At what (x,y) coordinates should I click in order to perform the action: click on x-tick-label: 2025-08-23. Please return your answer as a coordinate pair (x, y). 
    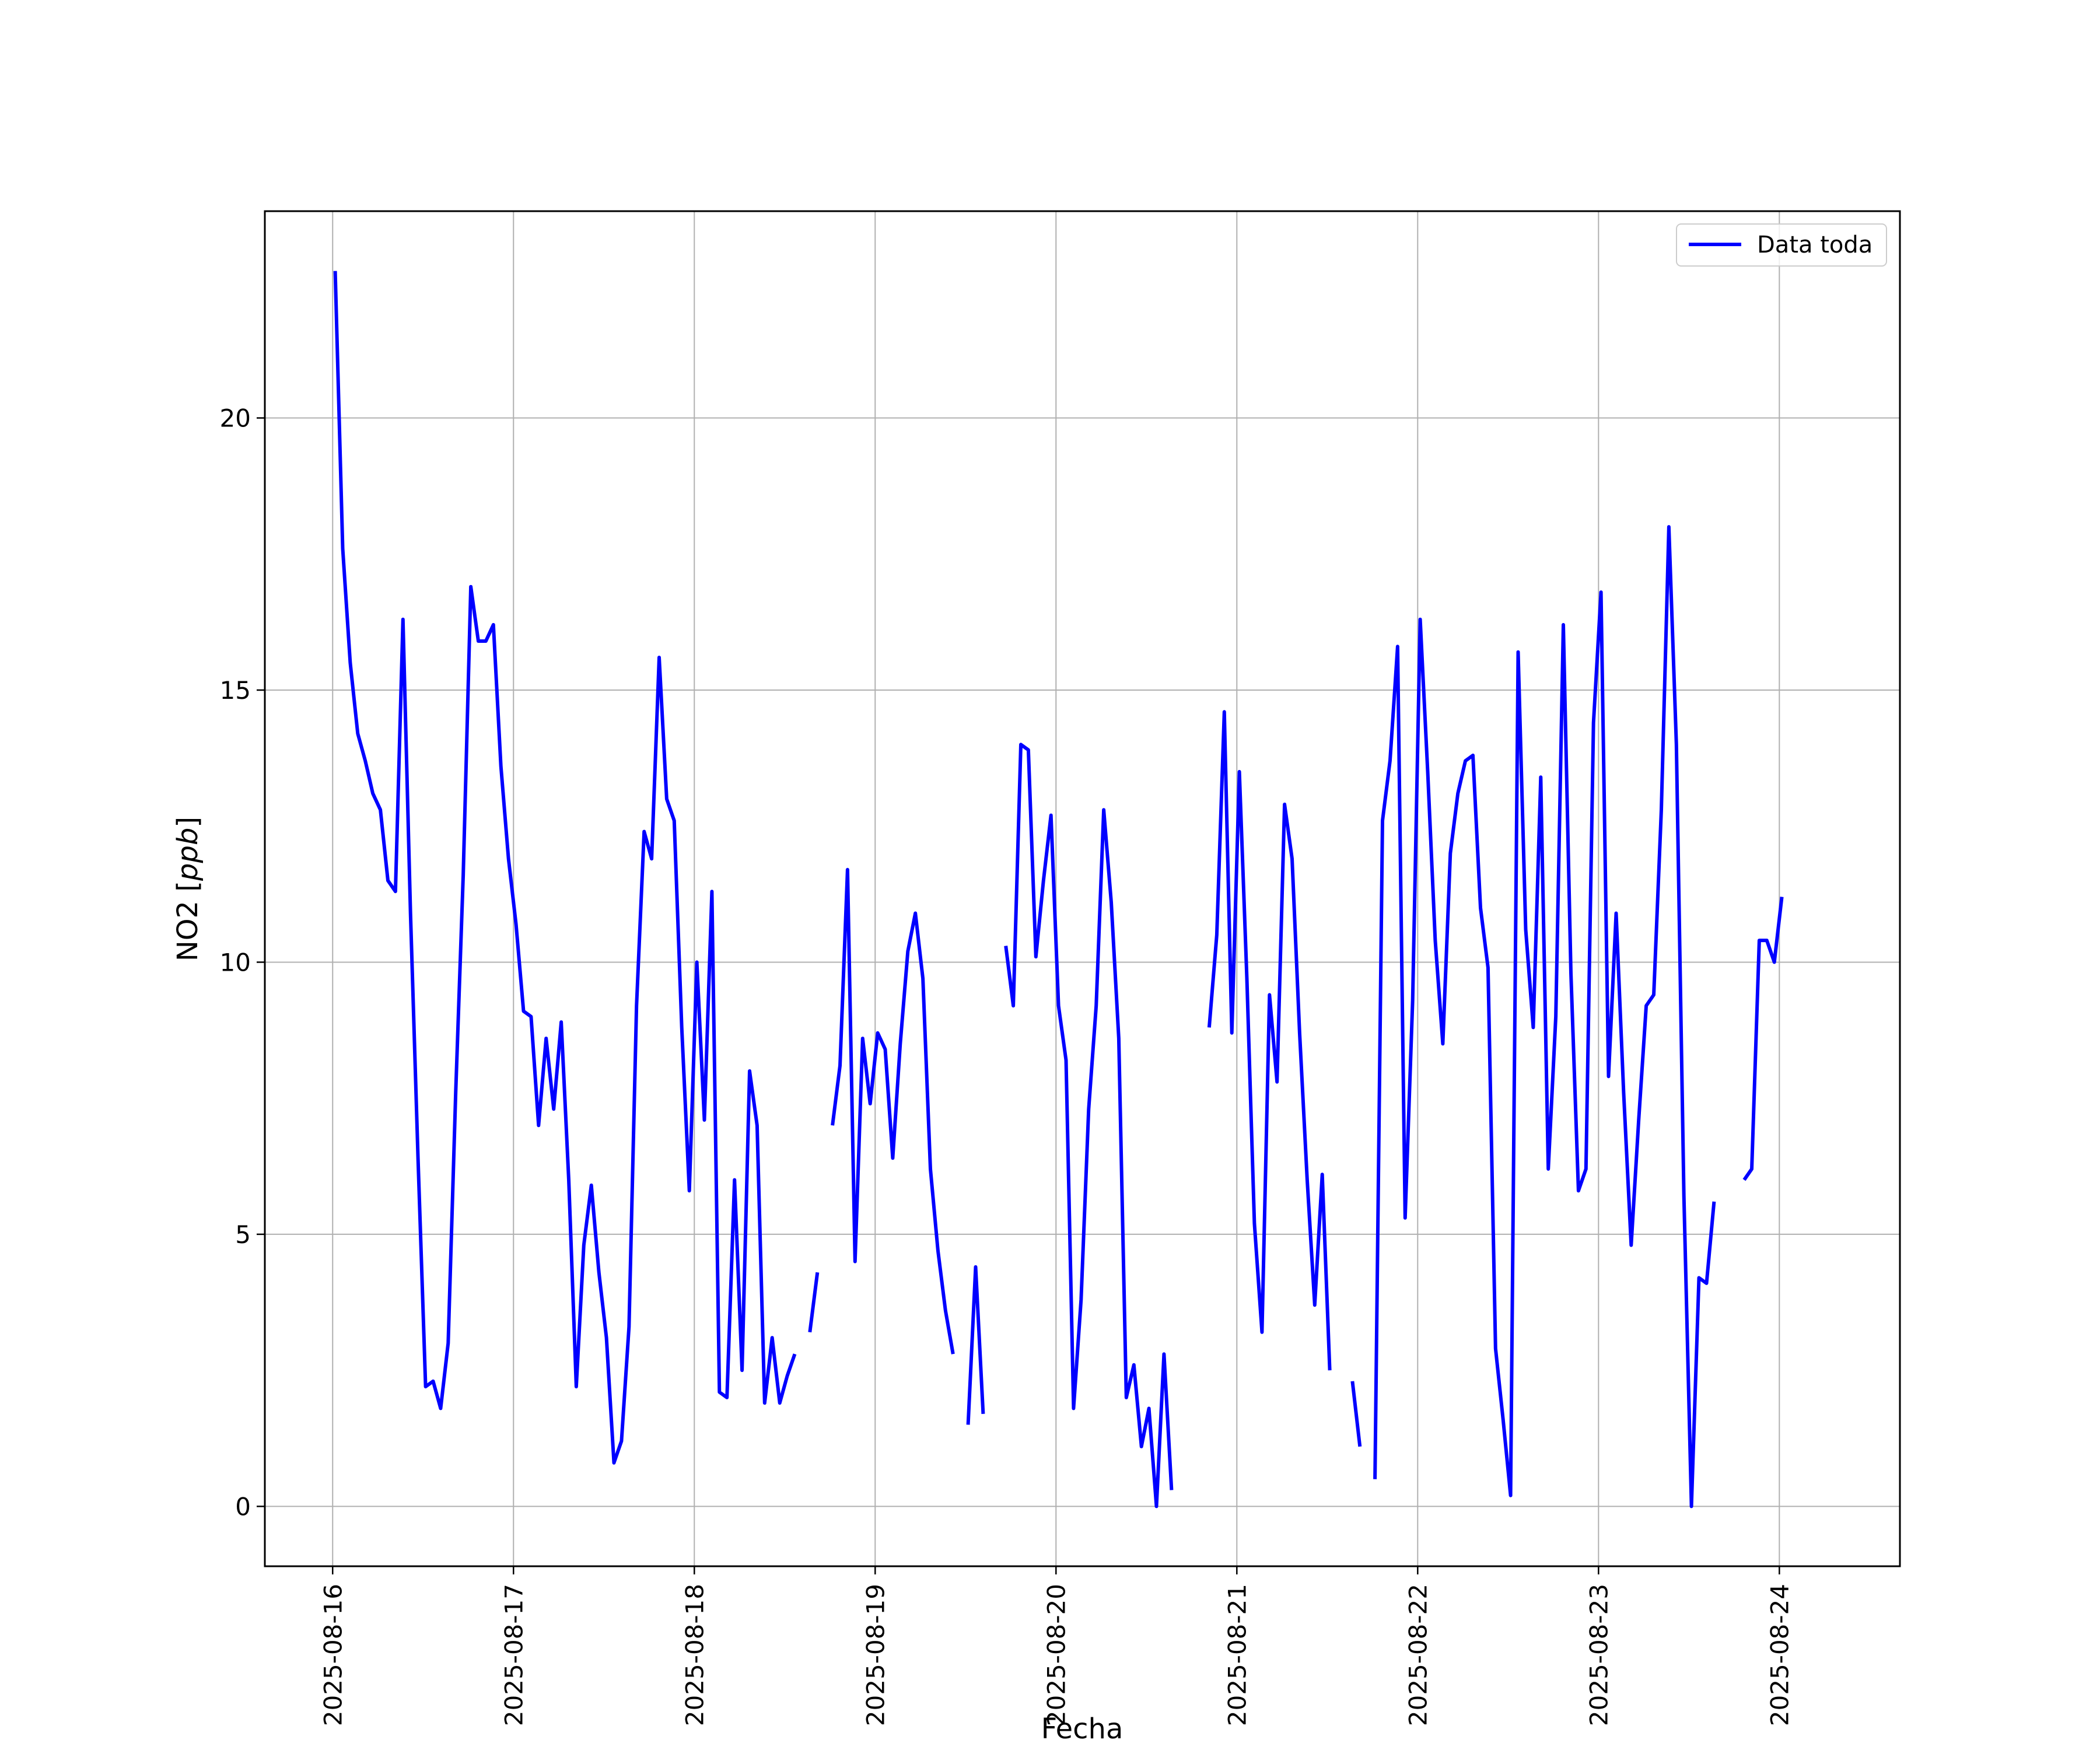
    Looking at the image, I should click on (1598, 1655).